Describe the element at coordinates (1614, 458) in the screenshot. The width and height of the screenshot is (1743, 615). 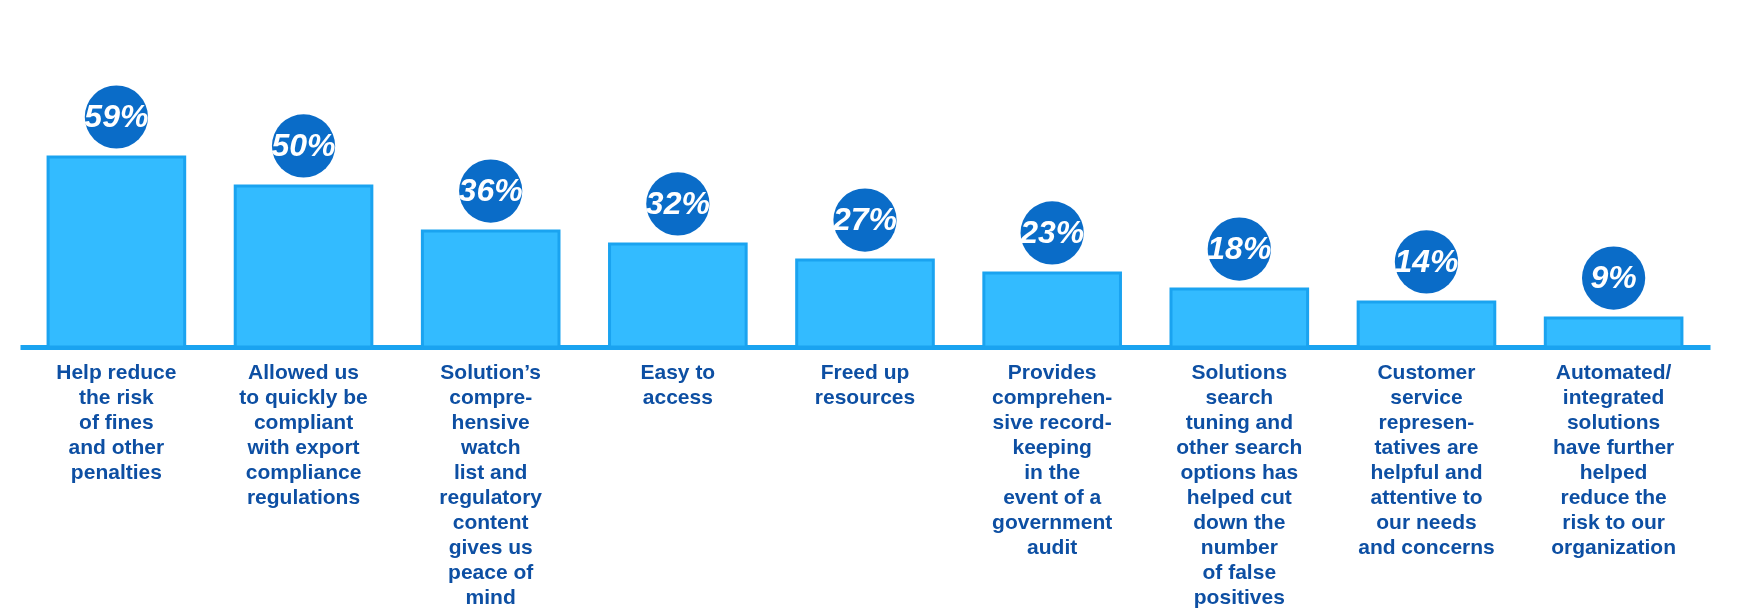
I see `x-tick-label: Automated/ integrated solutions have further helped reduce the risk to our organization` at that location.